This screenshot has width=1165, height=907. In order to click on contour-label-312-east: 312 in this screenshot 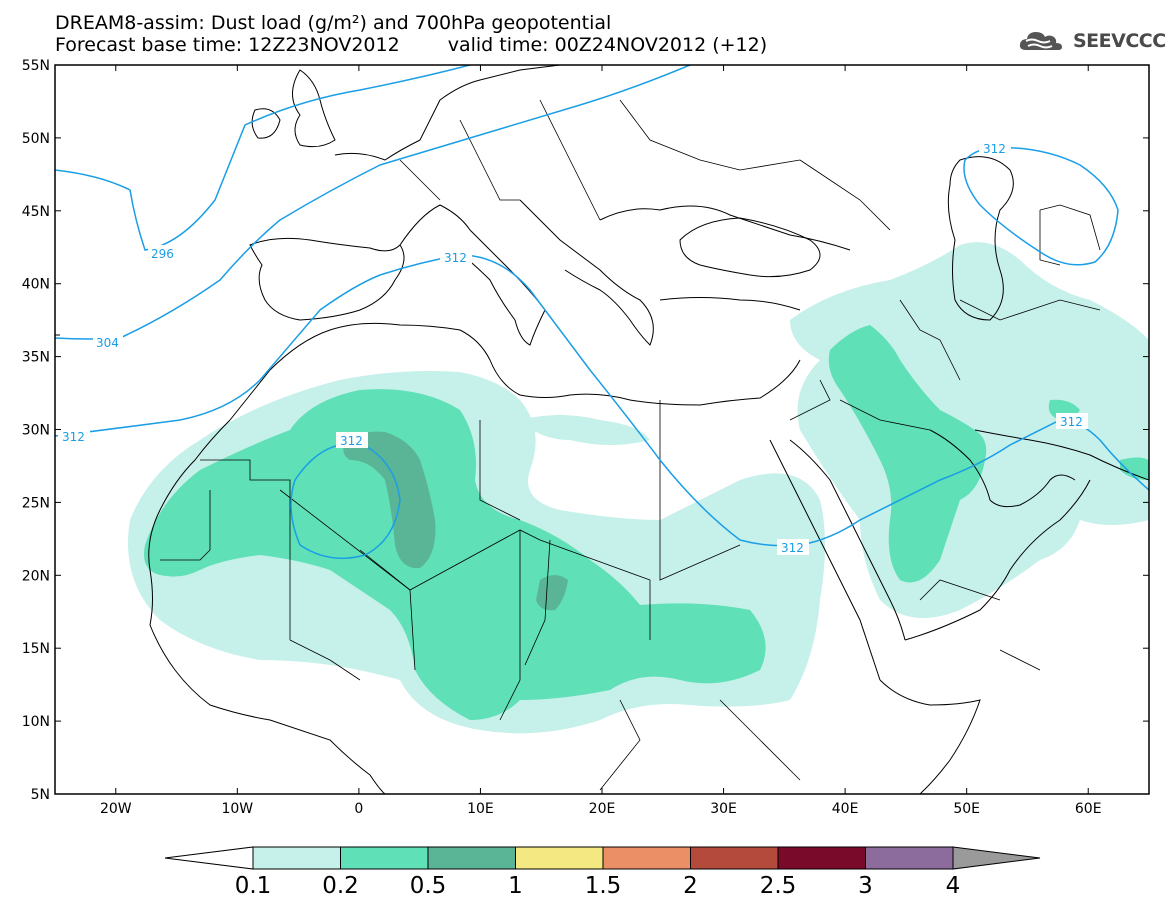, I will do `click(792, 548)`.